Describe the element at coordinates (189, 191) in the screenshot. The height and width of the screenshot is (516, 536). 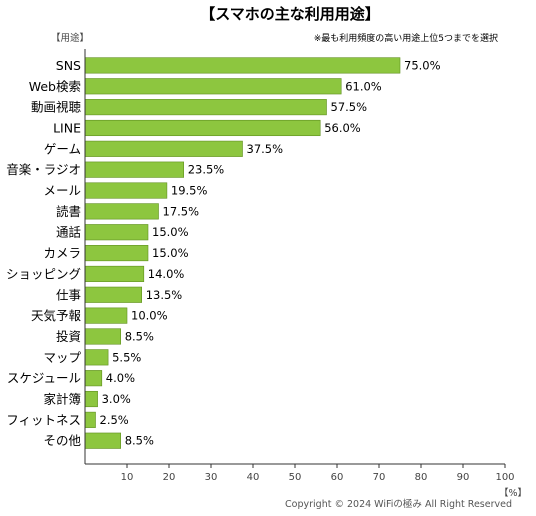
I see `value-label: 19.5%` at that location.